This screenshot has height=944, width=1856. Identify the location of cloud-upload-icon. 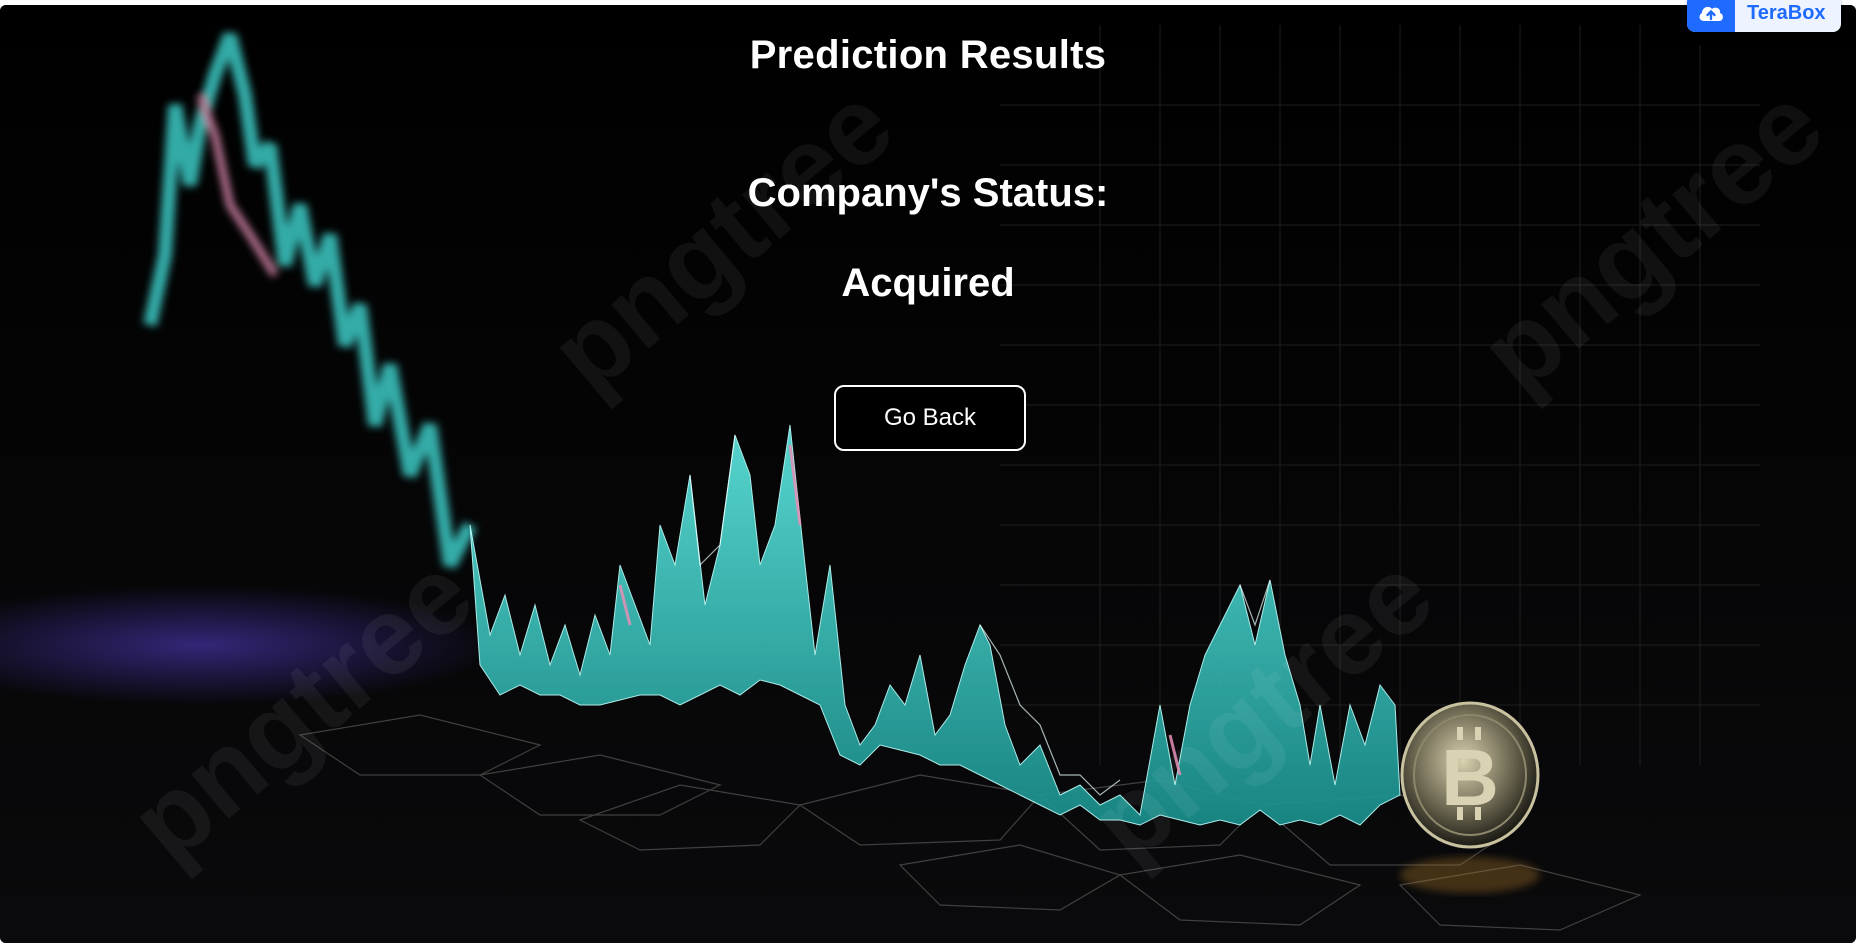
(1711, 16).